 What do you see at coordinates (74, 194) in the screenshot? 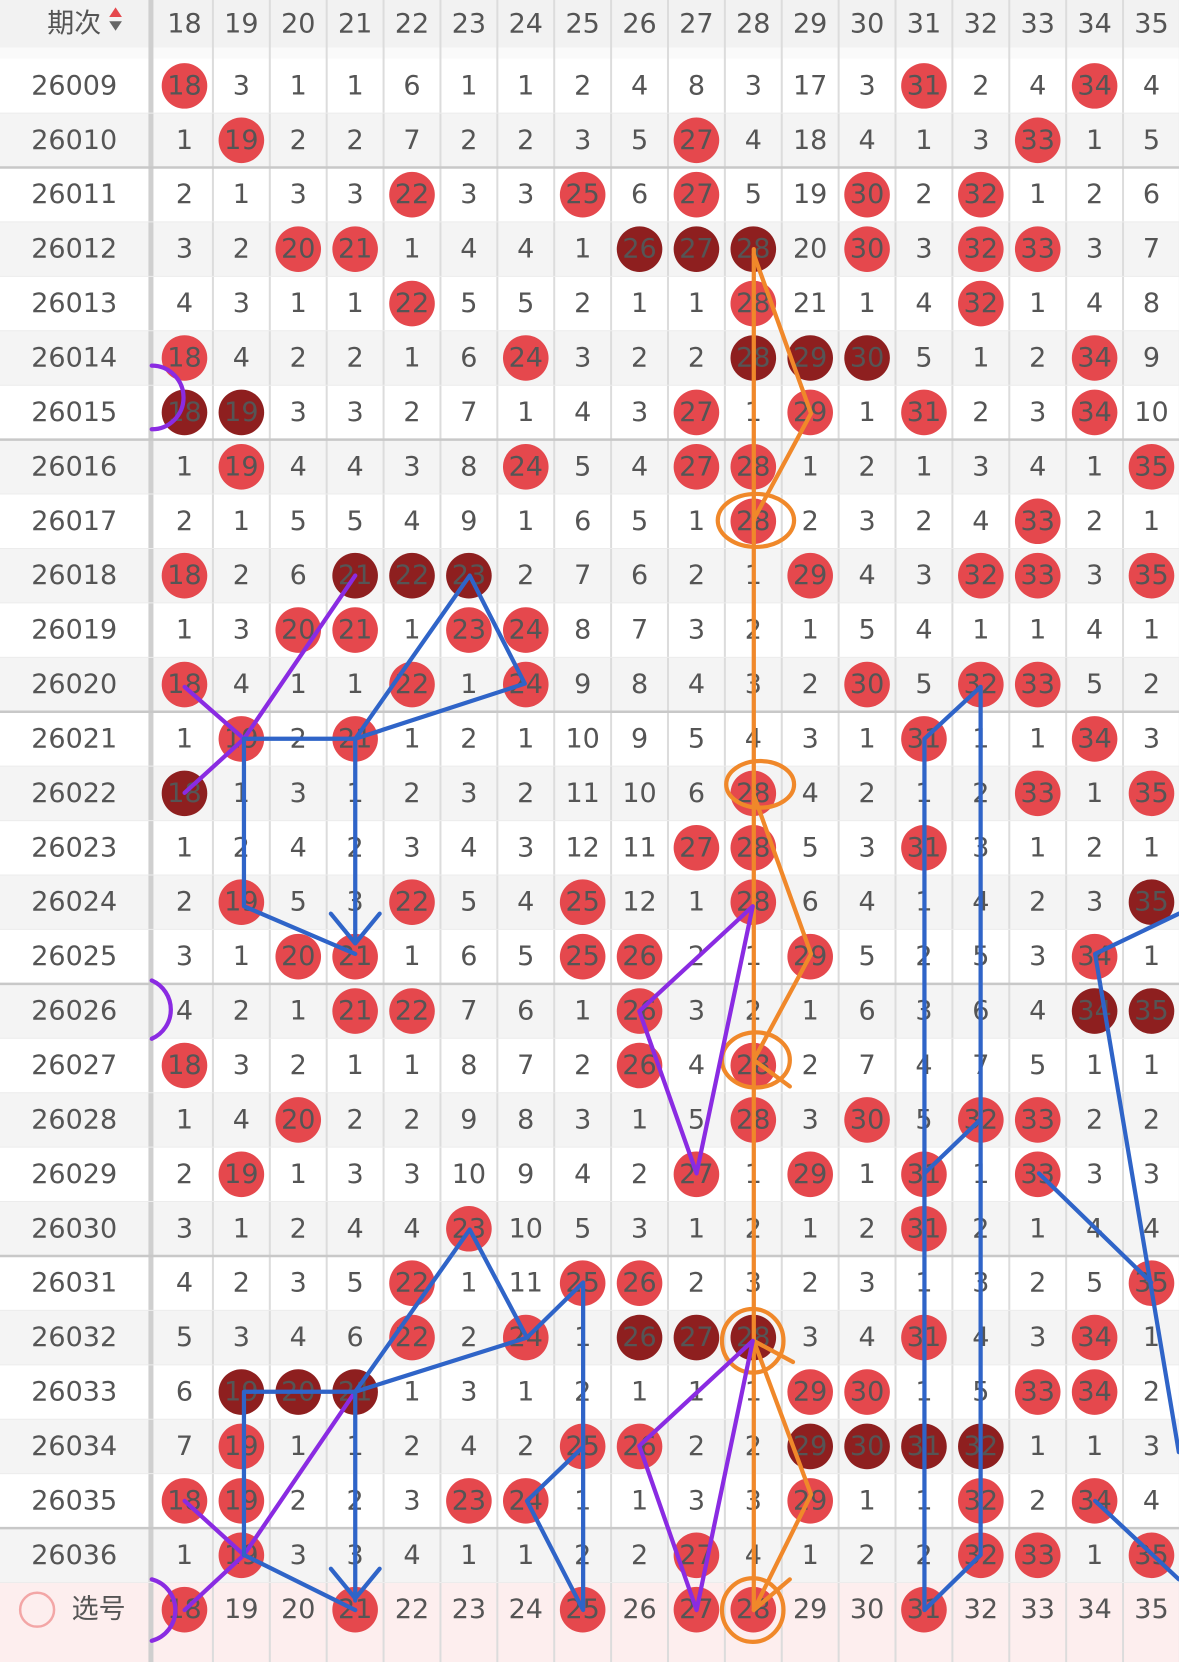
I see `issue-number: 26011` at bounding box center [74, 194].